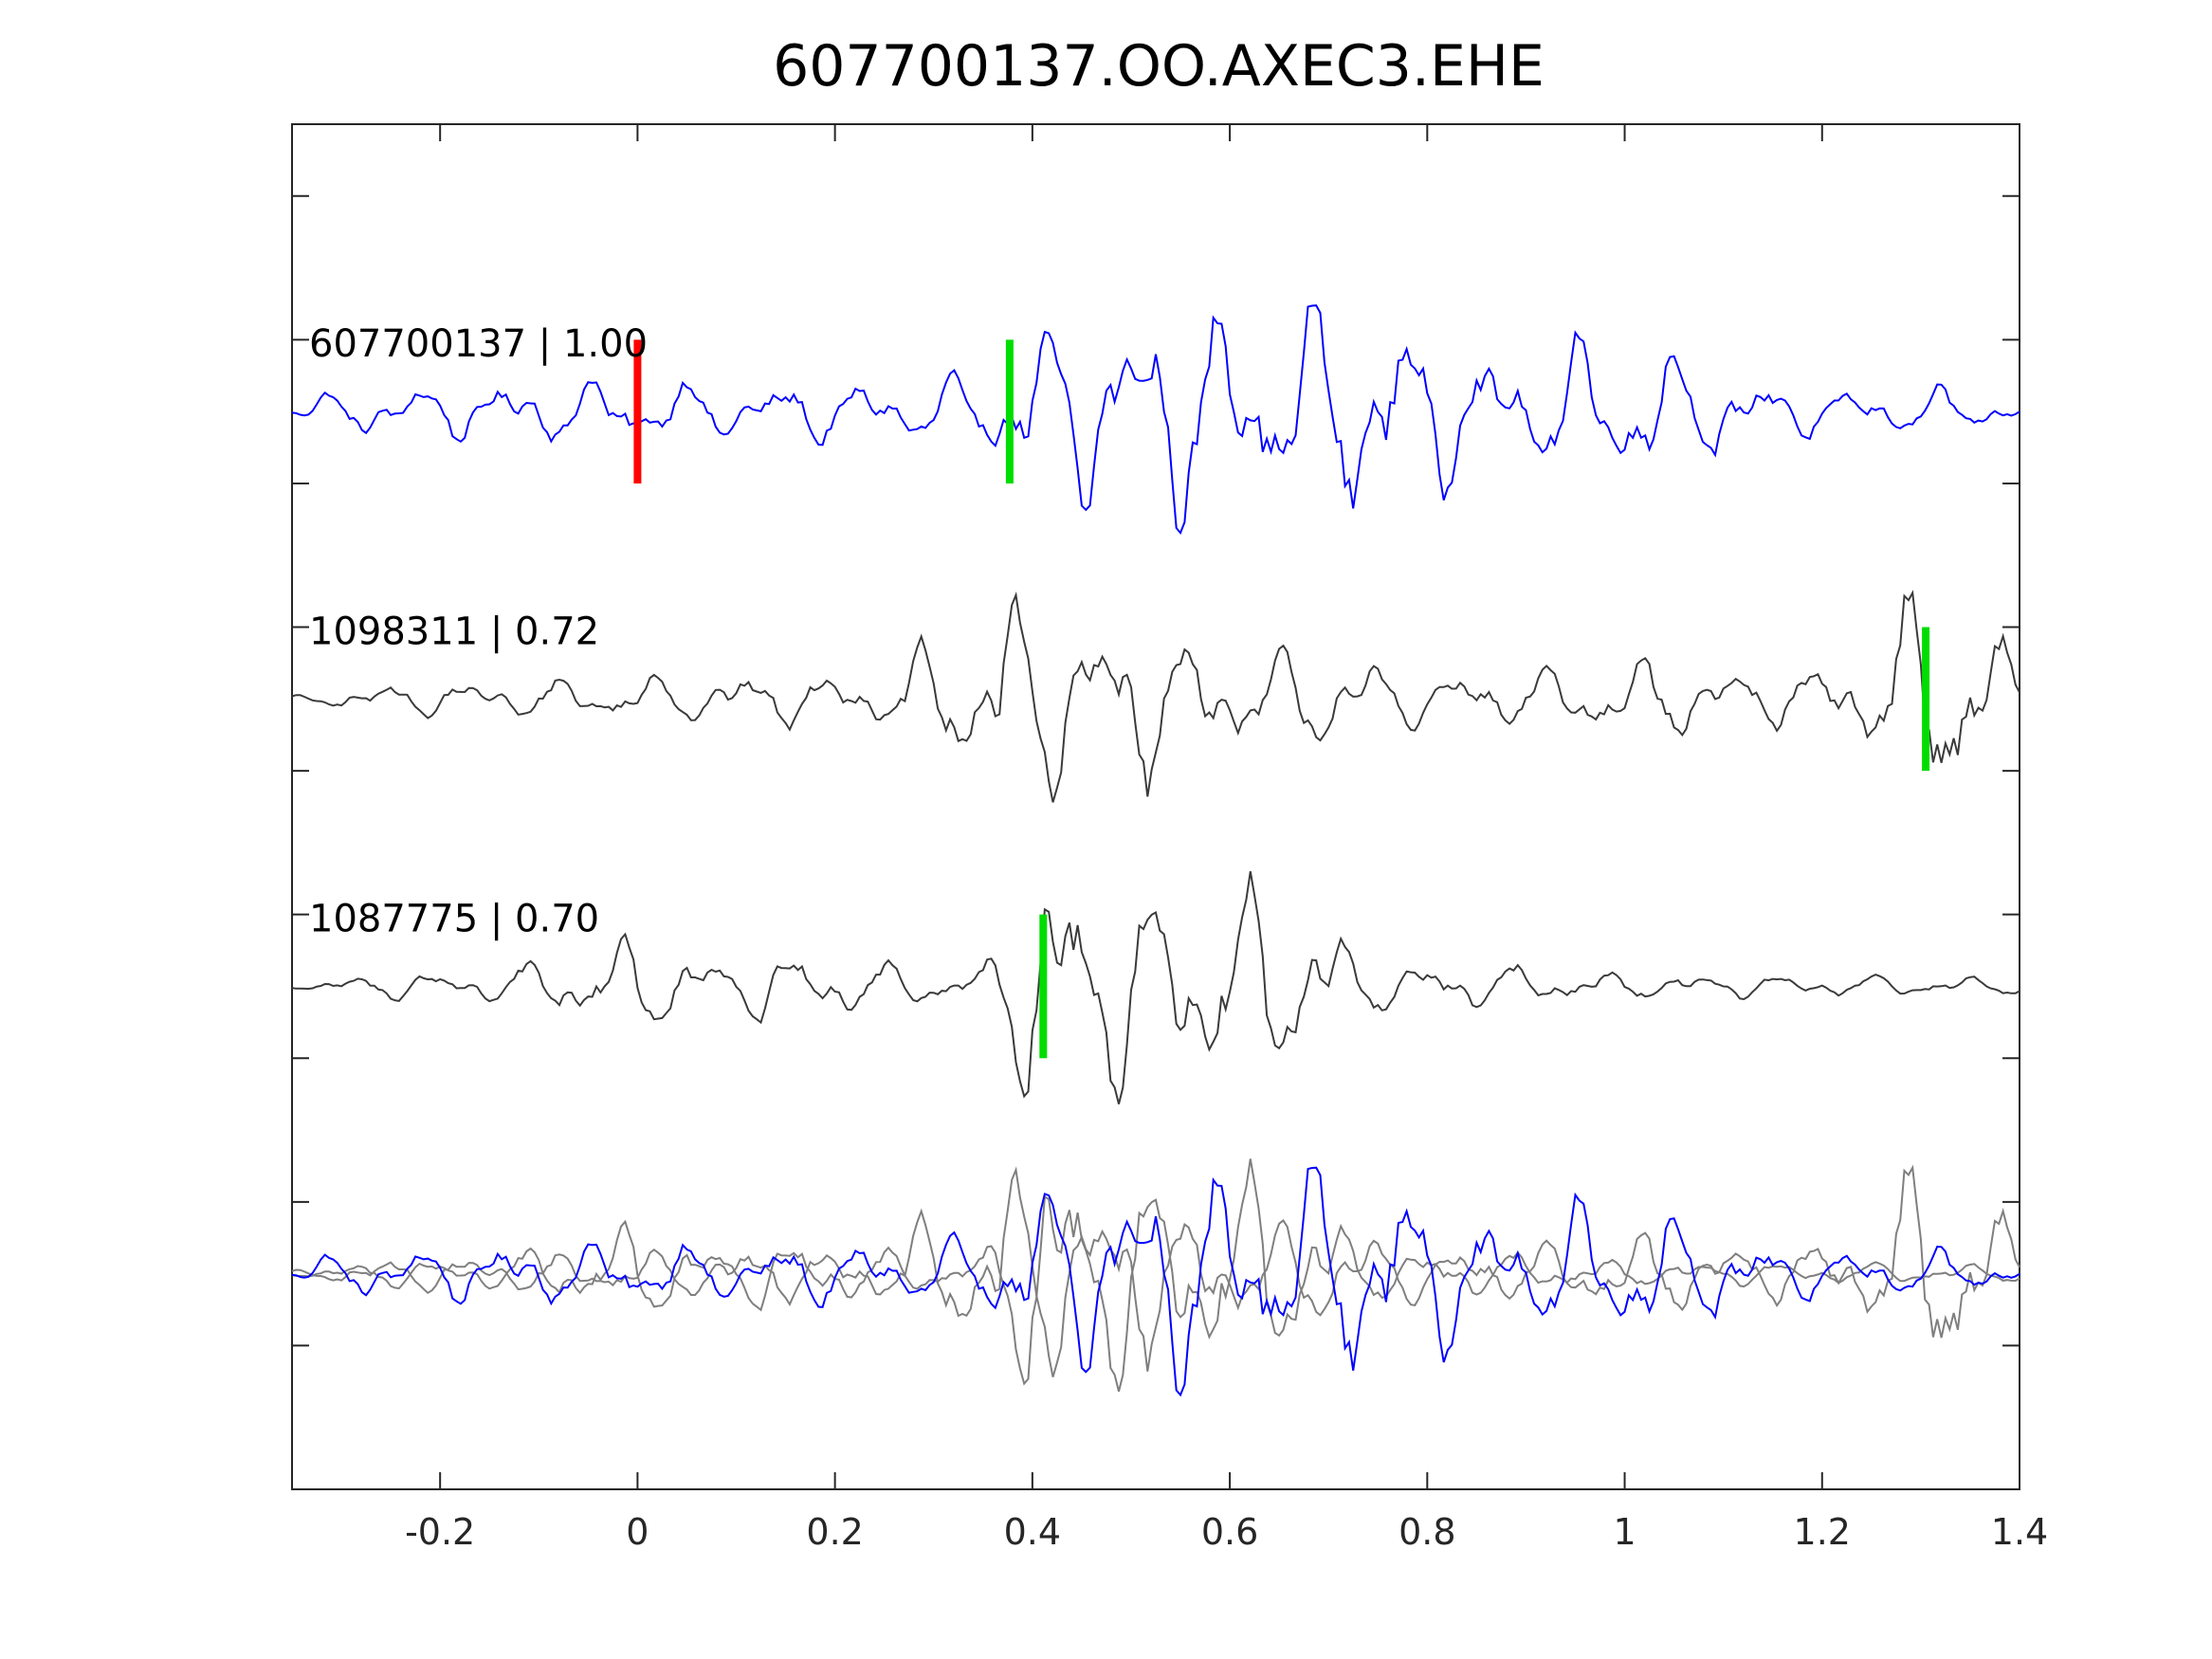 Image resolution: width=2212 pixels, height=1659 pixels. What do you see at coordinates (440, 1532) in the screenshot?
I see `x-tick-label: -0.2` at bounding box center [440, 1532].